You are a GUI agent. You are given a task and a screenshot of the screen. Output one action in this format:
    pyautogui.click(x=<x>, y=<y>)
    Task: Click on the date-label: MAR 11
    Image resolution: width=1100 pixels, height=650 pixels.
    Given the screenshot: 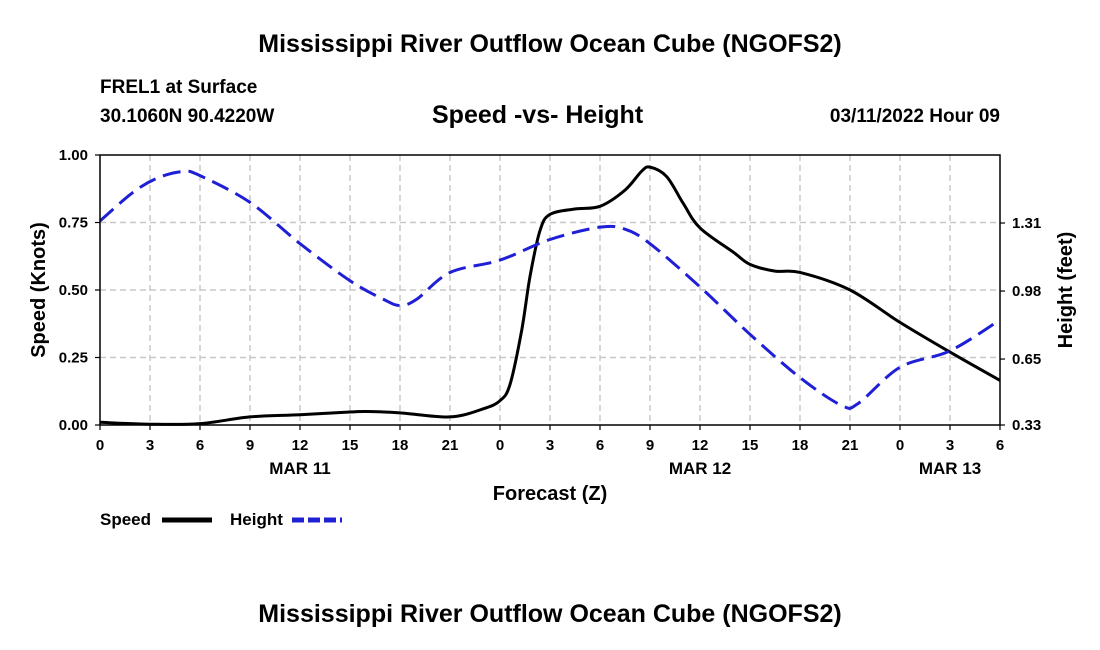 What is the action you would take?
    pyautogui.click(x=299, y=468)
    